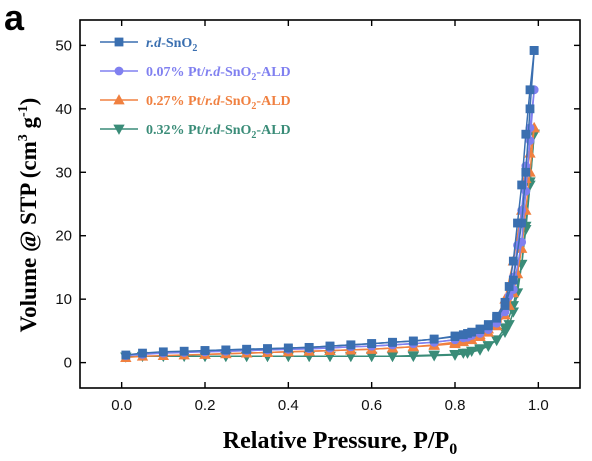 The height and width of the screenshot is (461, 592). Describe the element at coordinates (63, 299) in the screenshot. I see `y-tick-label: 10` at that location.